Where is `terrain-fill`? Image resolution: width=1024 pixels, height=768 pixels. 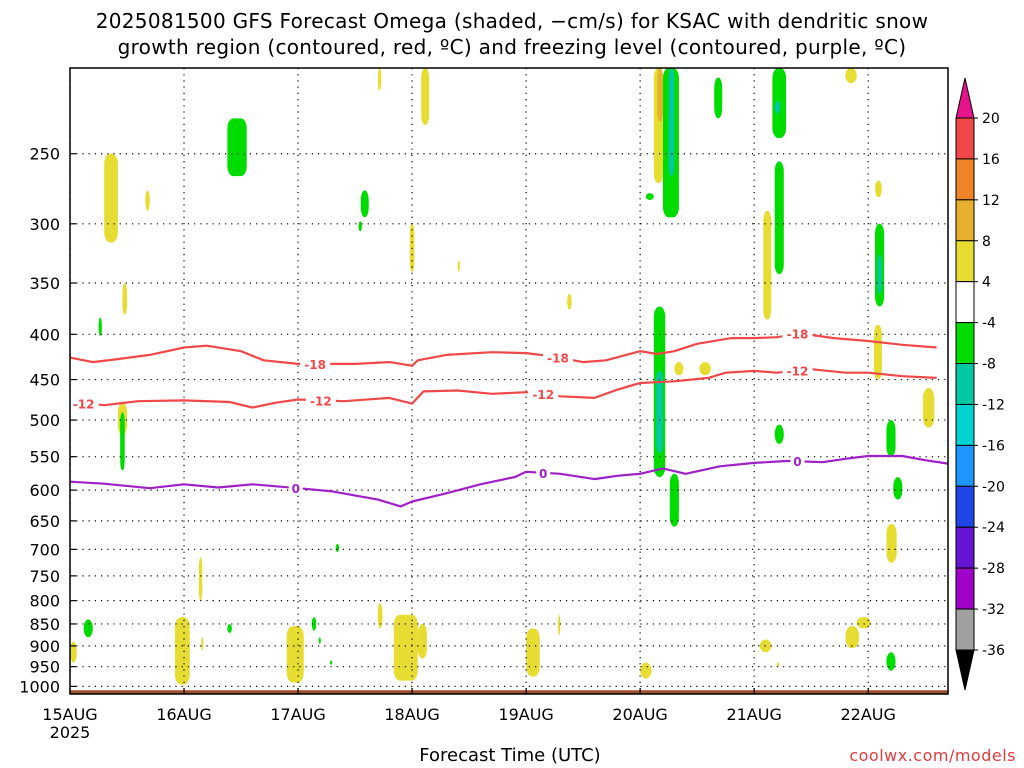
terrain-fill is located at coordinates (509, 692).